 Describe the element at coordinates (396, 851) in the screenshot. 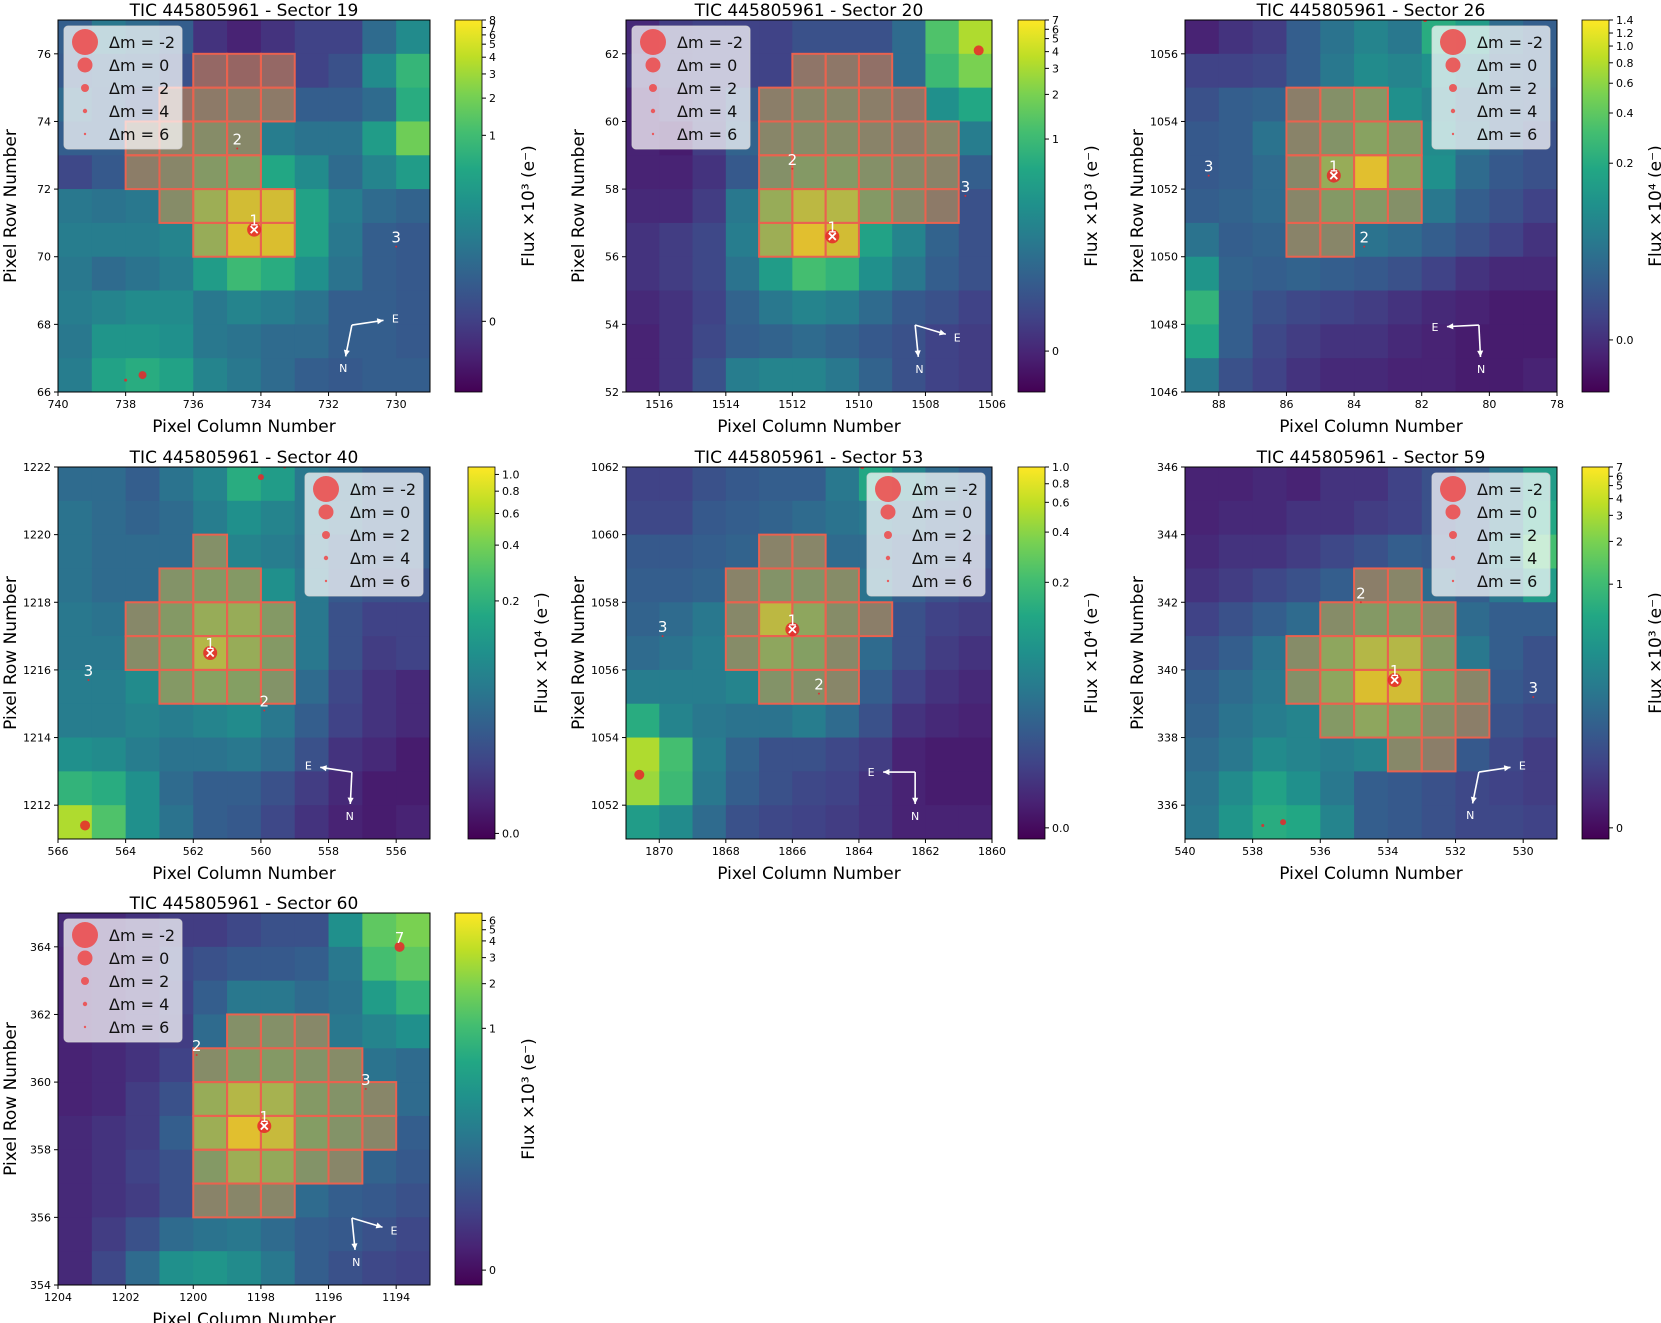

I see `x-tick-label: 556` at that location.